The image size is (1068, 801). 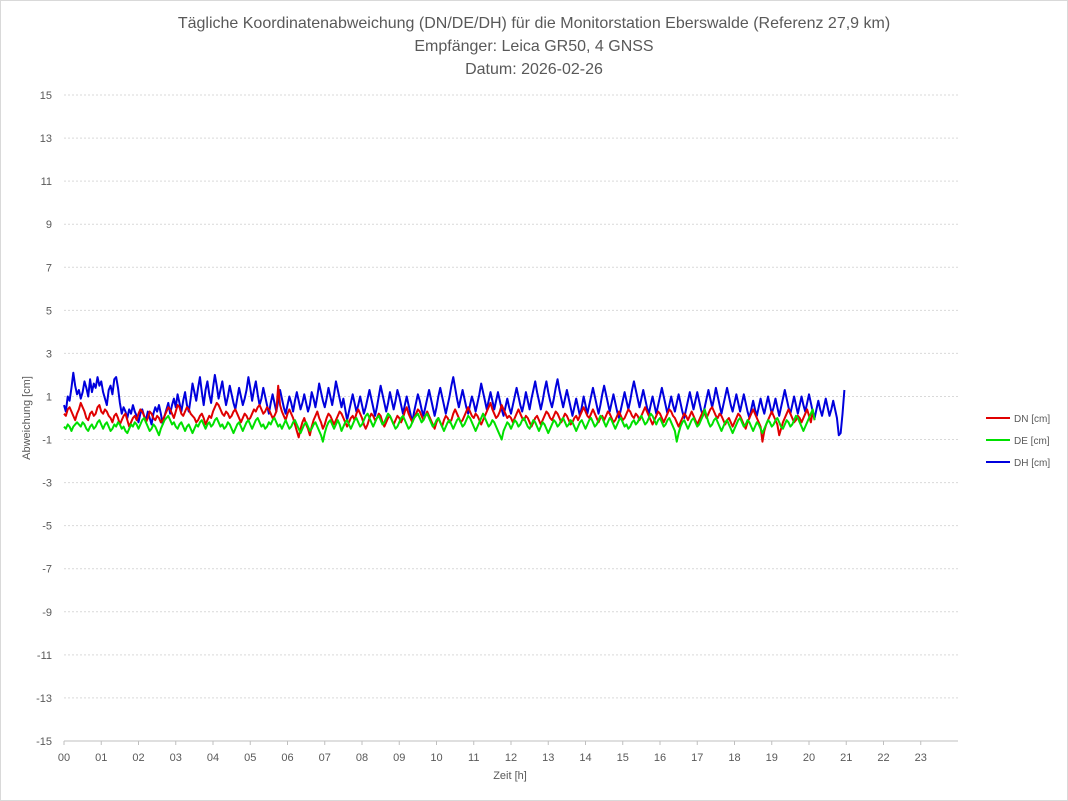 I want to click on y-tick-label: 1, so click(x=49, y=397).